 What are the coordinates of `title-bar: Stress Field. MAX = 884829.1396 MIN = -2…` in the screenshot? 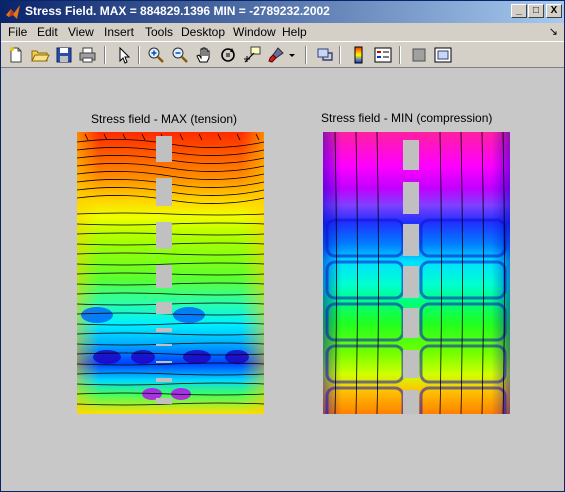 It's located at (282, 12).